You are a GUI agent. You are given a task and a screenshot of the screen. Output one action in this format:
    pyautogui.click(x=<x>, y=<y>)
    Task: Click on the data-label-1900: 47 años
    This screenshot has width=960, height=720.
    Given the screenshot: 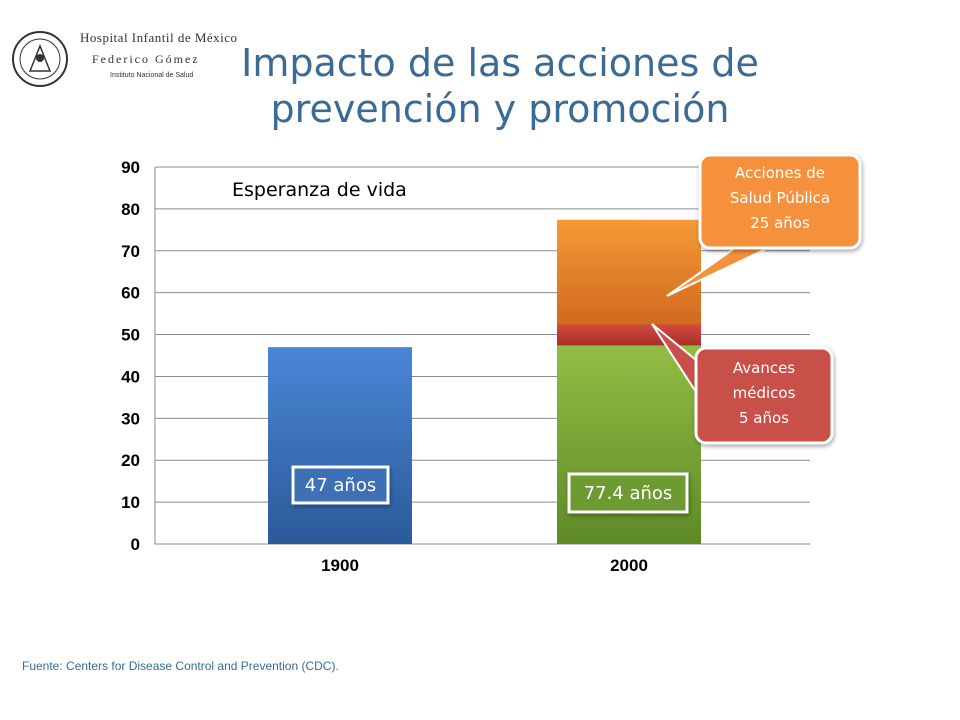 What is the action you would take?
    pyautogui.click(x=340, y=485)
    